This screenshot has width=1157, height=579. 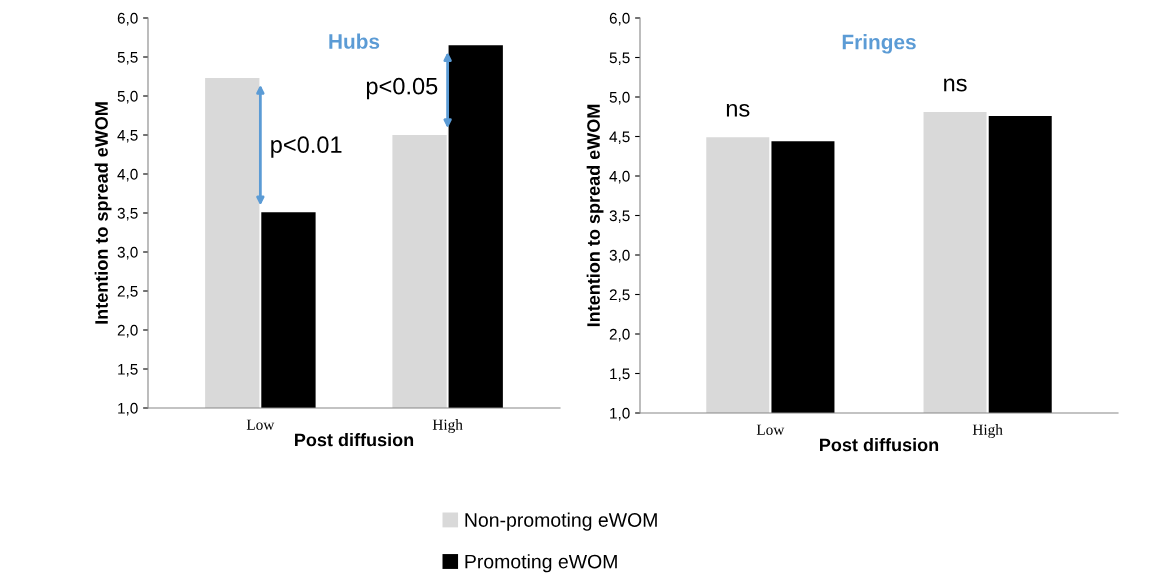 What do you see at coordinates (541, 563) in the screenshot?
I see `legend-label: Promoting eWOM` at bounding box center [541, 563].